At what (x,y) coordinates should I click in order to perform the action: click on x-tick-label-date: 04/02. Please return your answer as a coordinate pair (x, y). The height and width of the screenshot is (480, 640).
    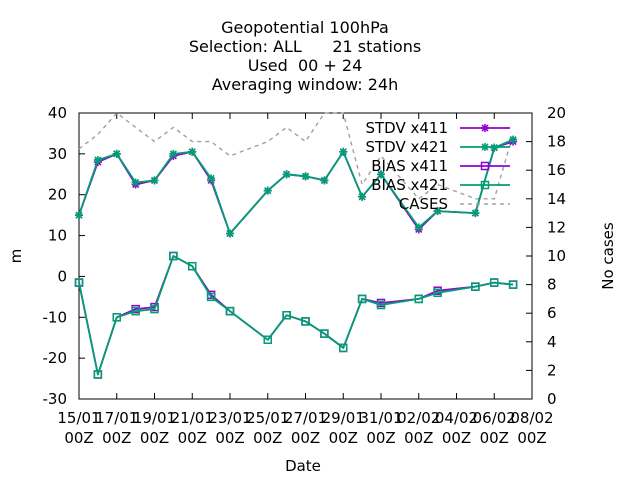
    Looking at the image, I should click on (456, 418).